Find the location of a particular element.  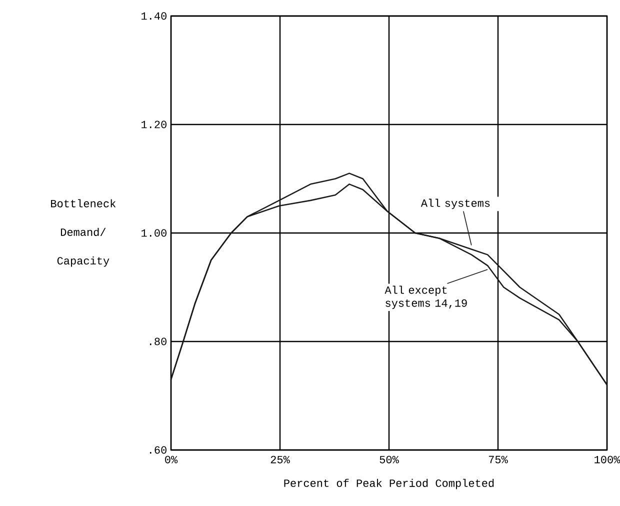

y-tick-label: 1.40 is located at coordinates (154, 16).